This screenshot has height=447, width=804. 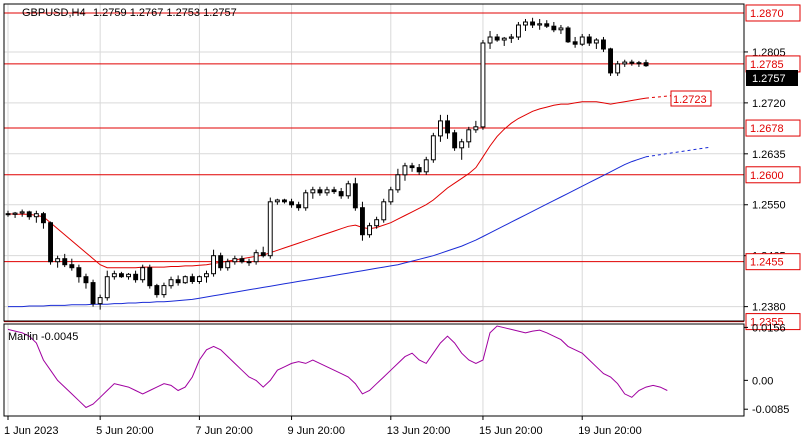 I want to click on time-tick-label: 1 Jun 2023, so click(x=31, y=431).